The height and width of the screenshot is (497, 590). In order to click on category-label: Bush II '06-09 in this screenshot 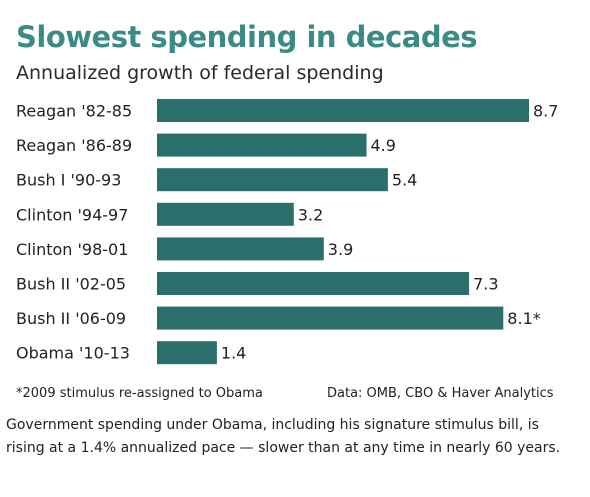, I will do `click(71, 318)`.